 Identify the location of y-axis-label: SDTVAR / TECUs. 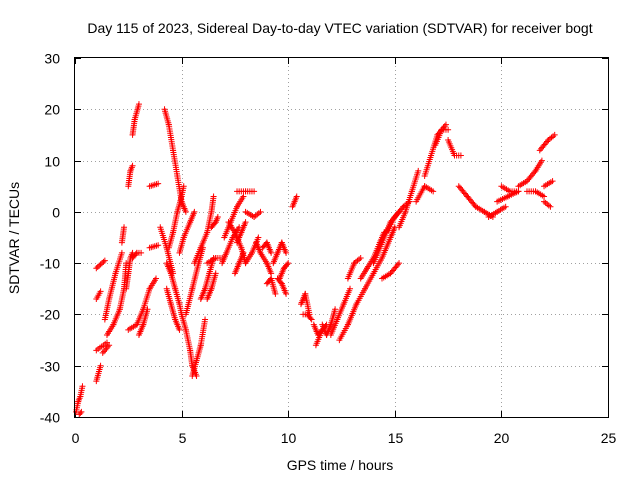
(14, 238).